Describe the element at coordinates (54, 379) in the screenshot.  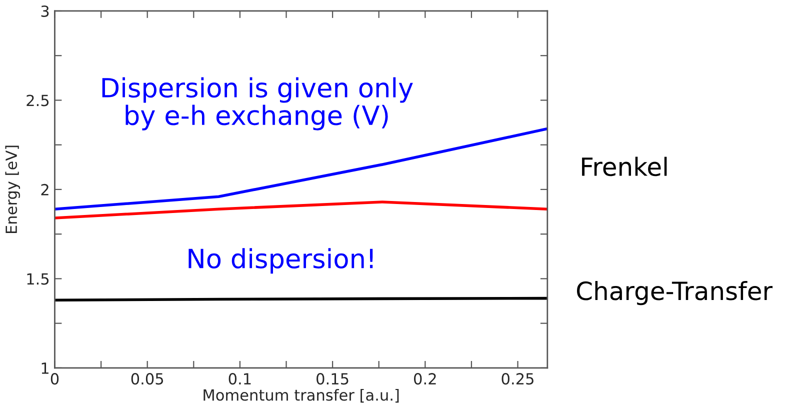
I see `x-tick-label: 0` at that location.